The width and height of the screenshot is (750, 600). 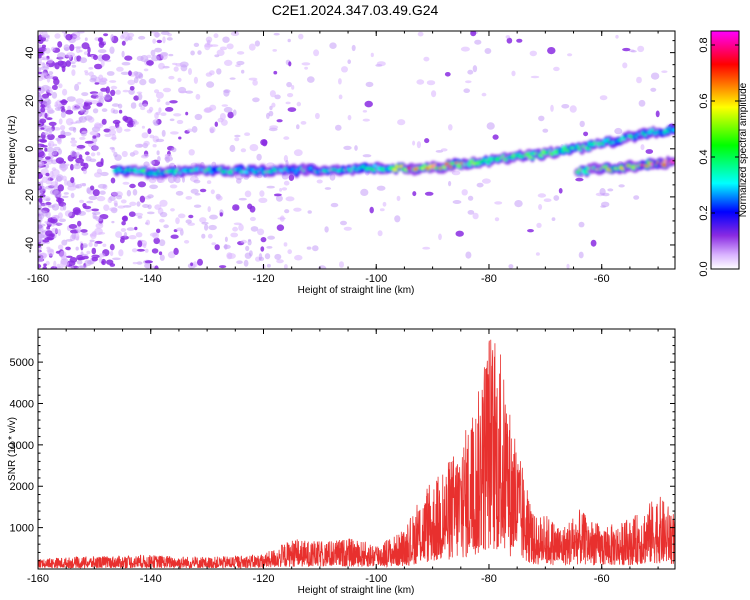 What do you see at coordinates (356, 290) in the screenshot?
I see `spectrogram-x-label: Height of straight line (km)` at bounding box center [356, 290].